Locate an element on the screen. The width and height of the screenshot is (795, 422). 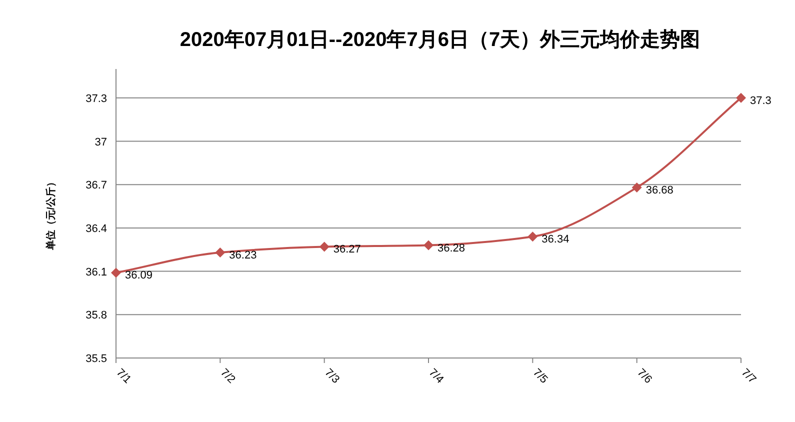
x-tick-label: 7/7 is located at coordinates (748, 376).